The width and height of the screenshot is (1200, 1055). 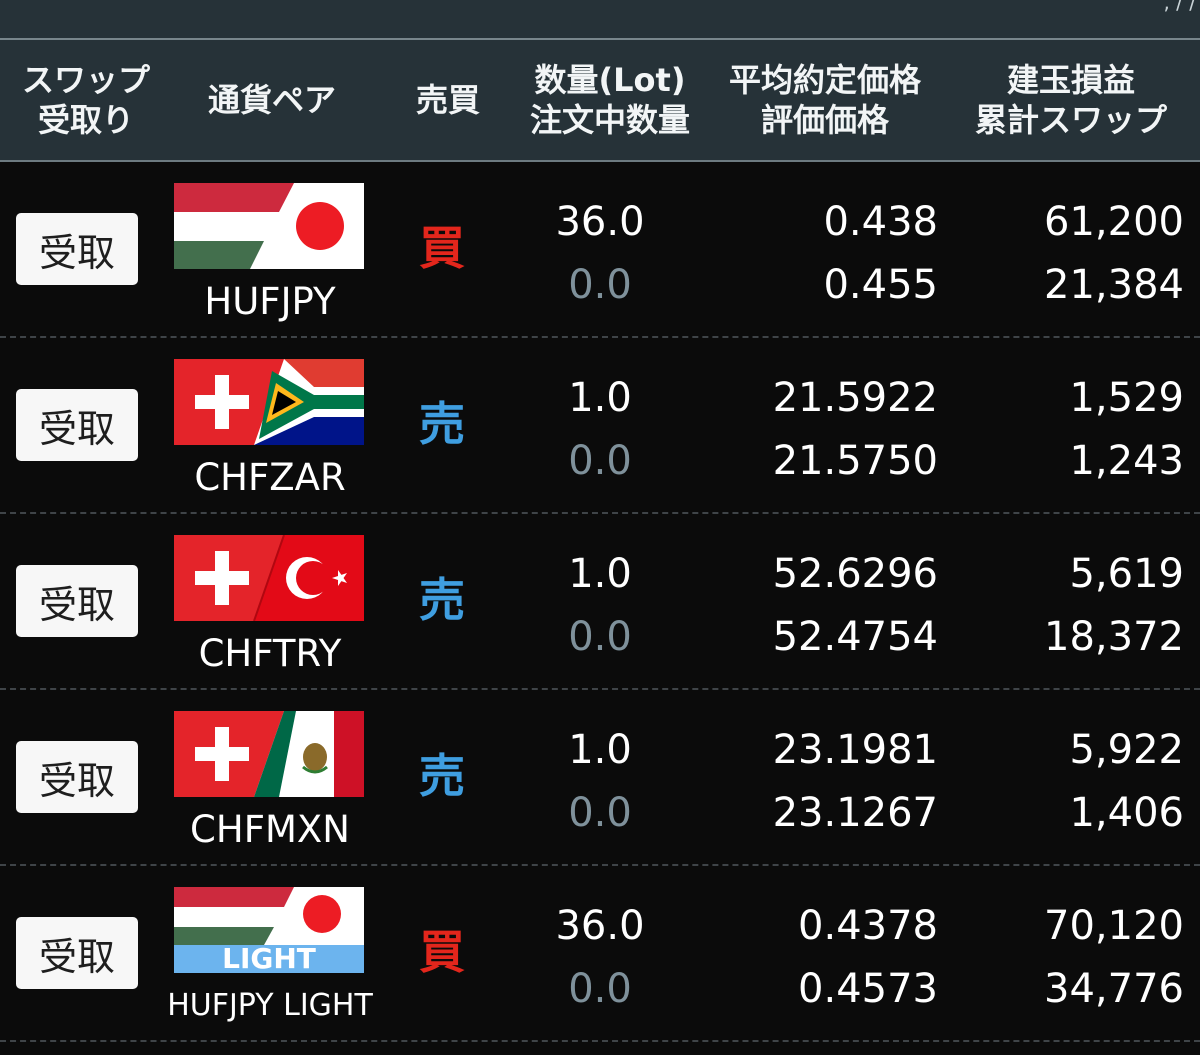 I want to click on average-price-value: 0.4378, so click(x=868, y=926).